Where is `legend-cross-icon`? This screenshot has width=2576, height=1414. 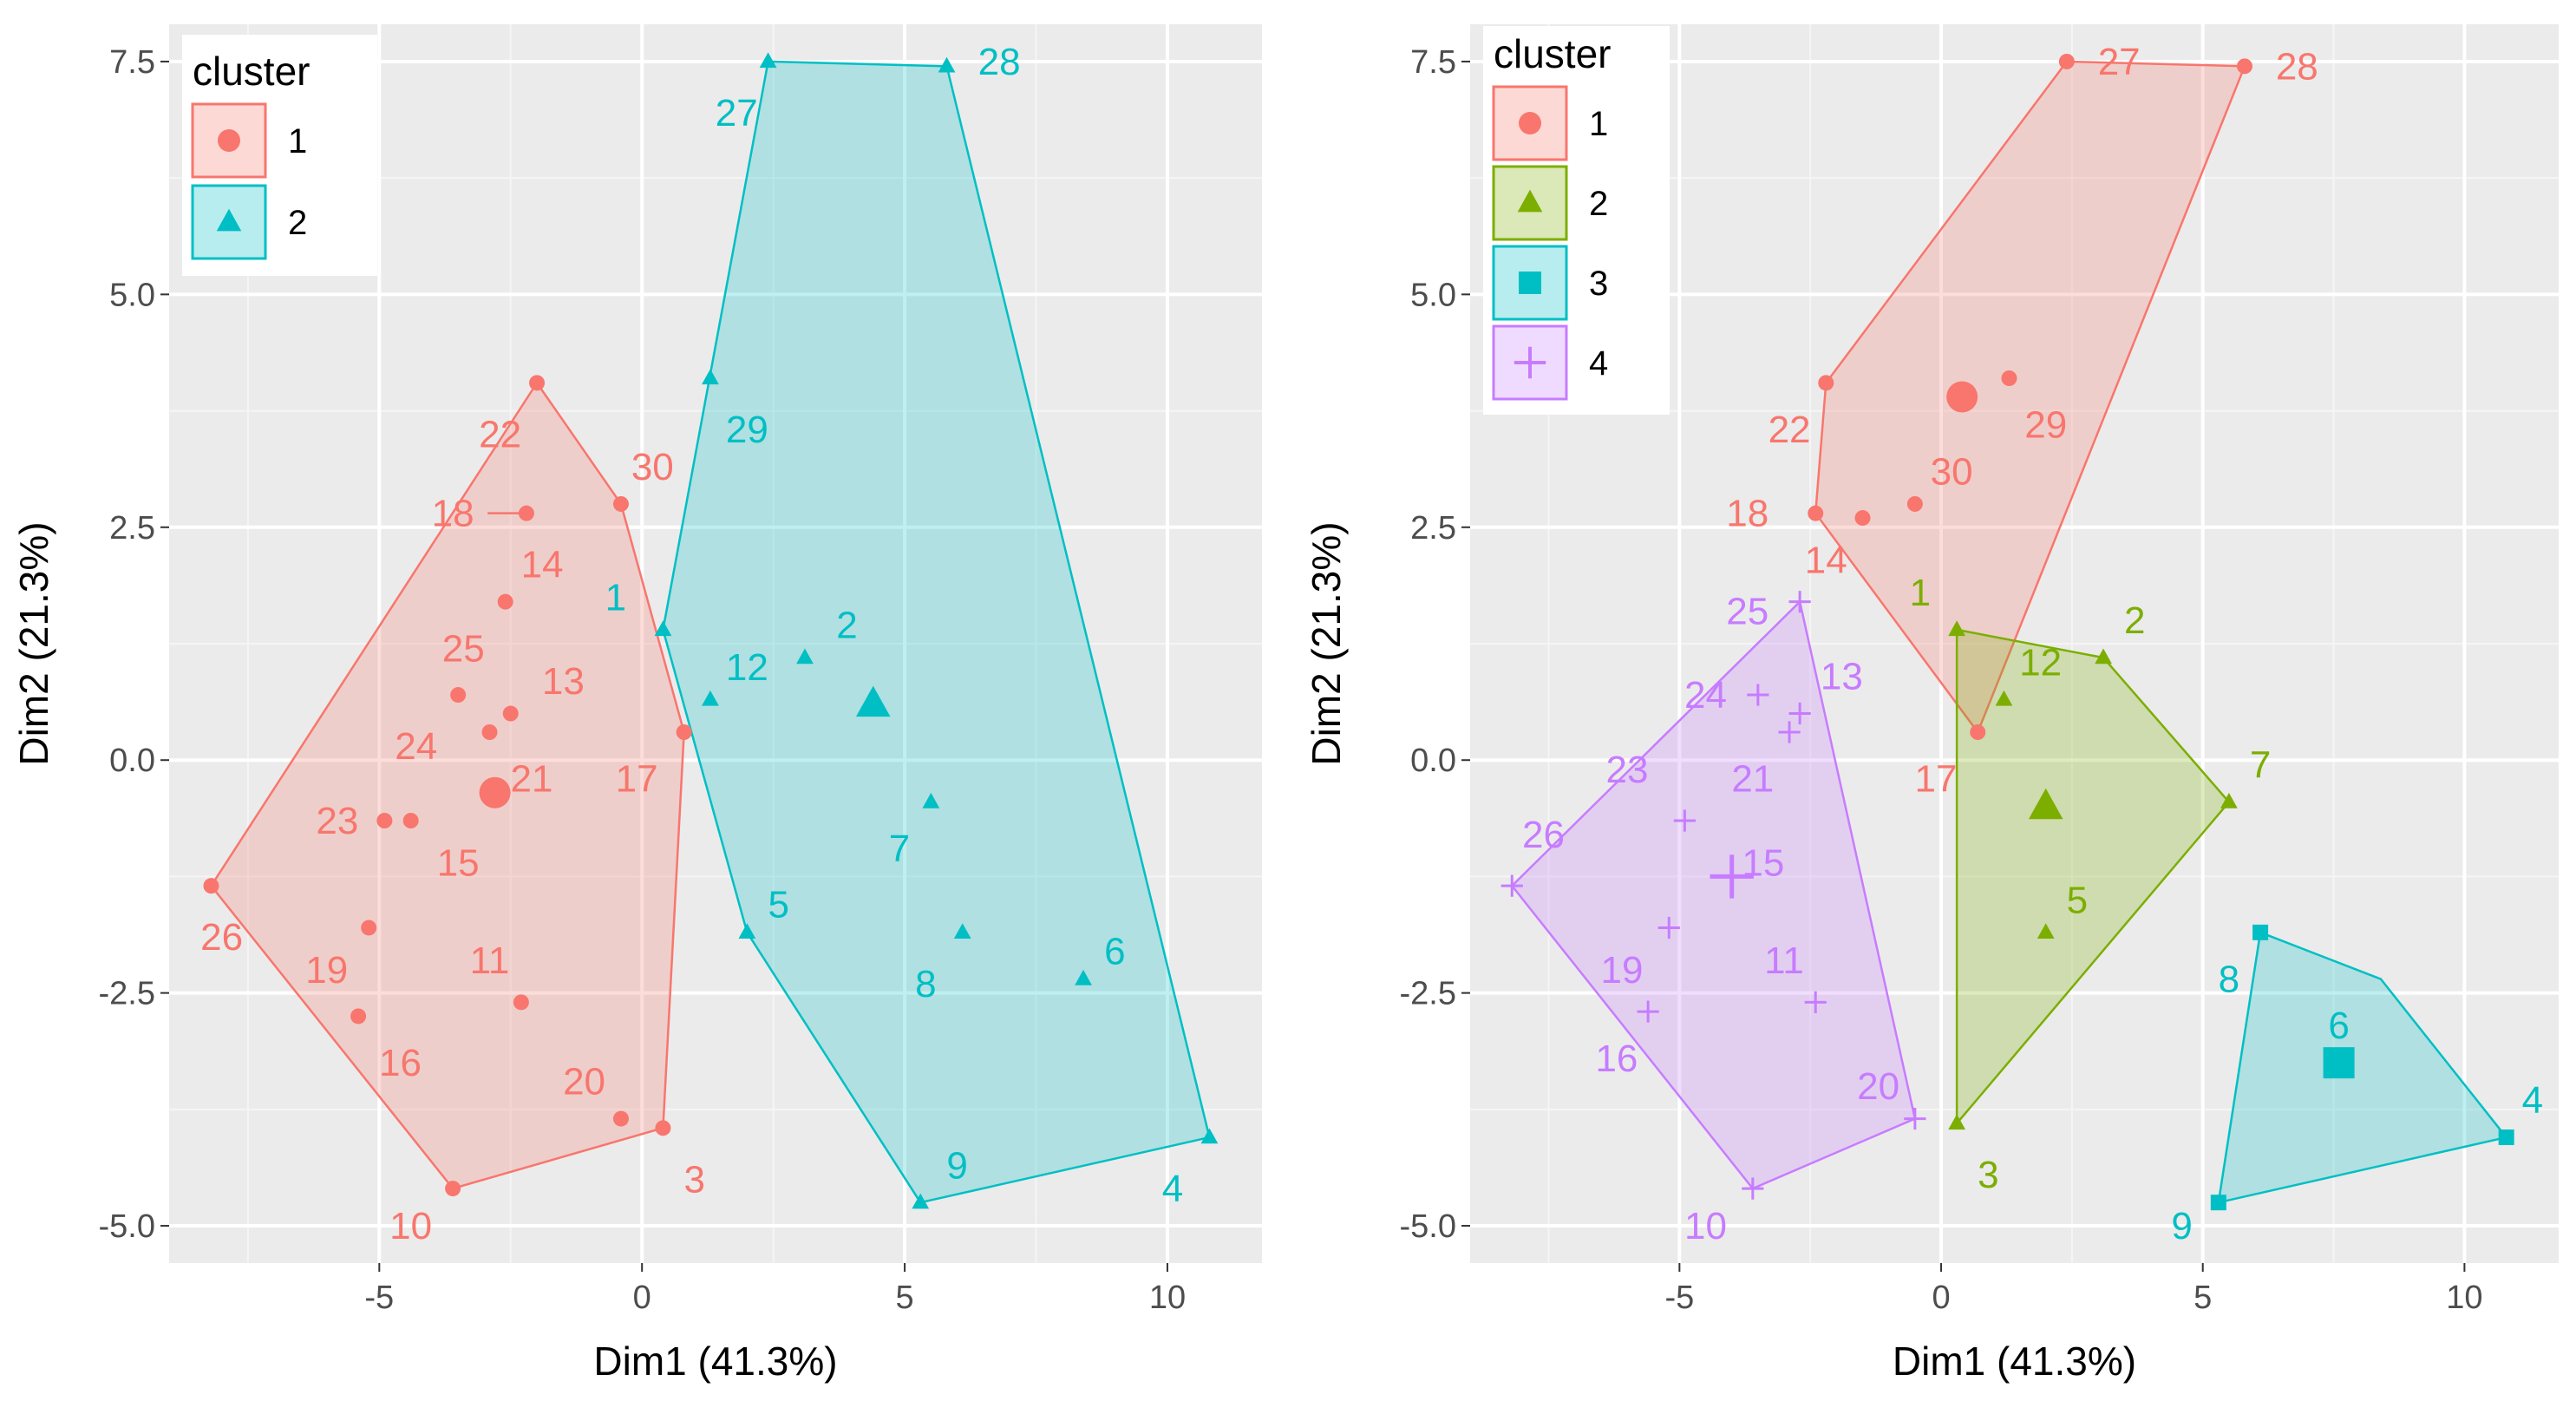
legend-cross-icon is located at coordinates (1530, 362).